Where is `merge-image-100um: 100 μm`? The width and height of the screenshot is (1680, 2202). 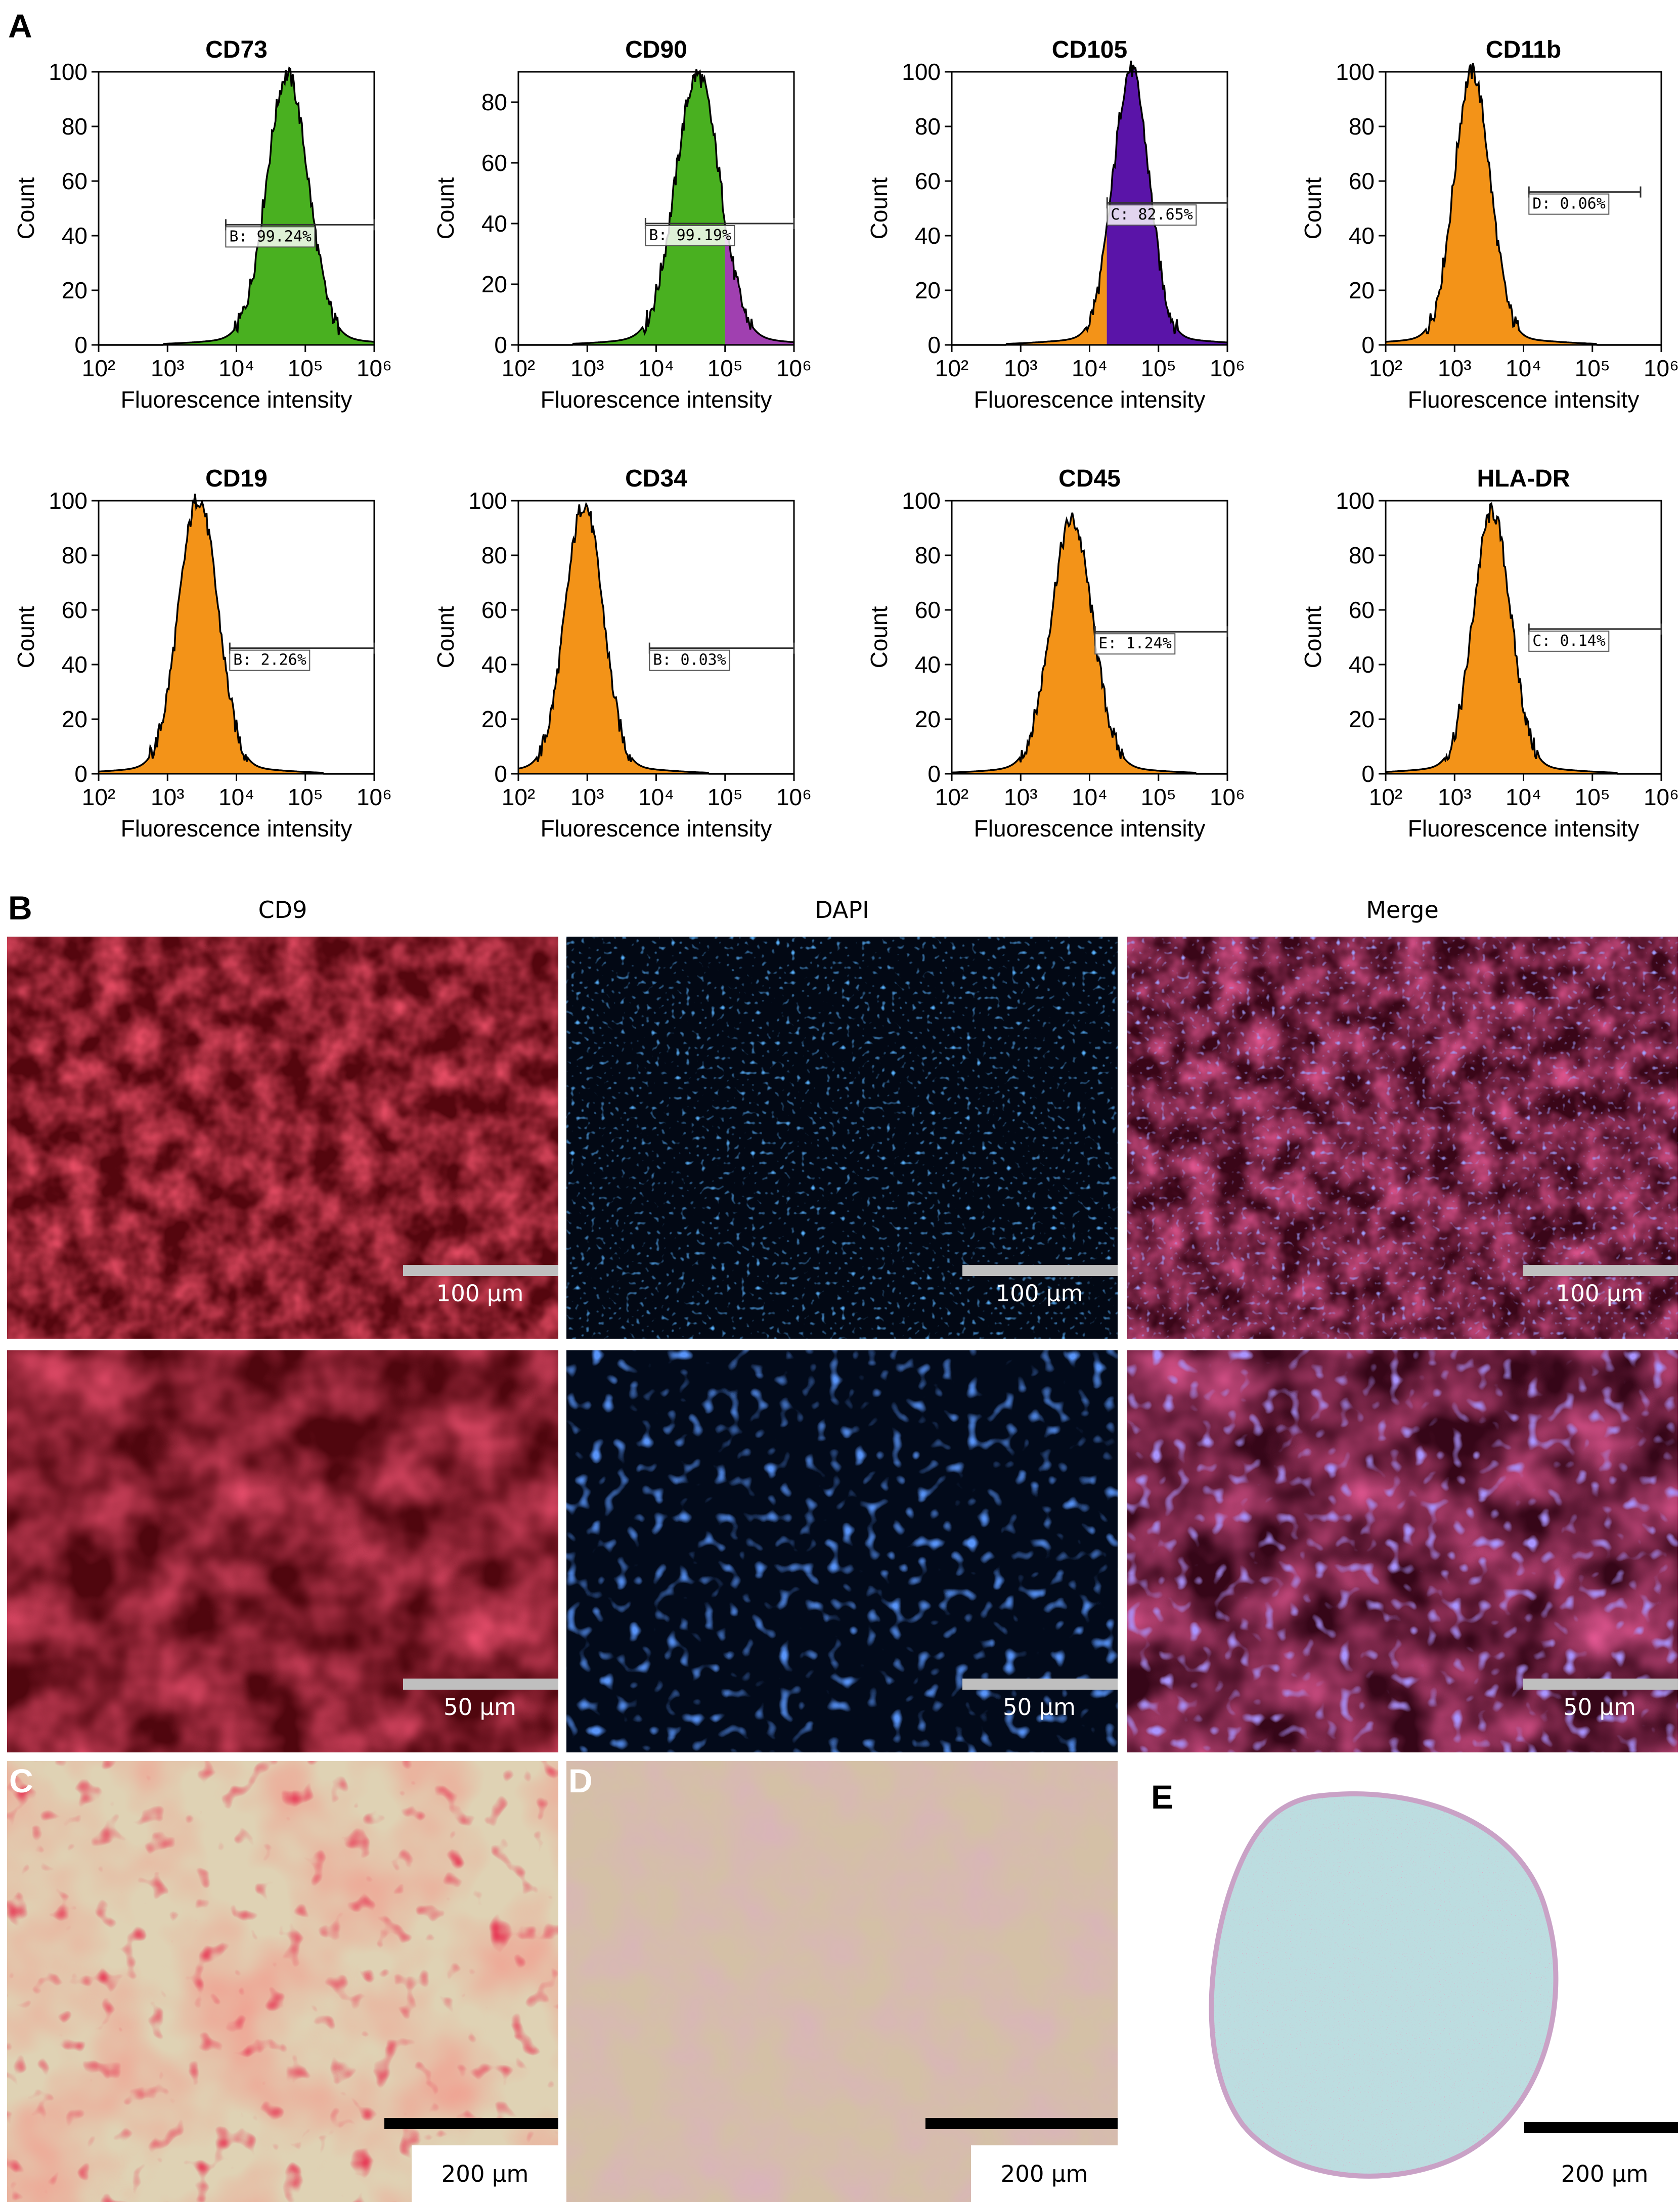 merge-image-100um: 100 μm is located at coordinates (1402, 1138).